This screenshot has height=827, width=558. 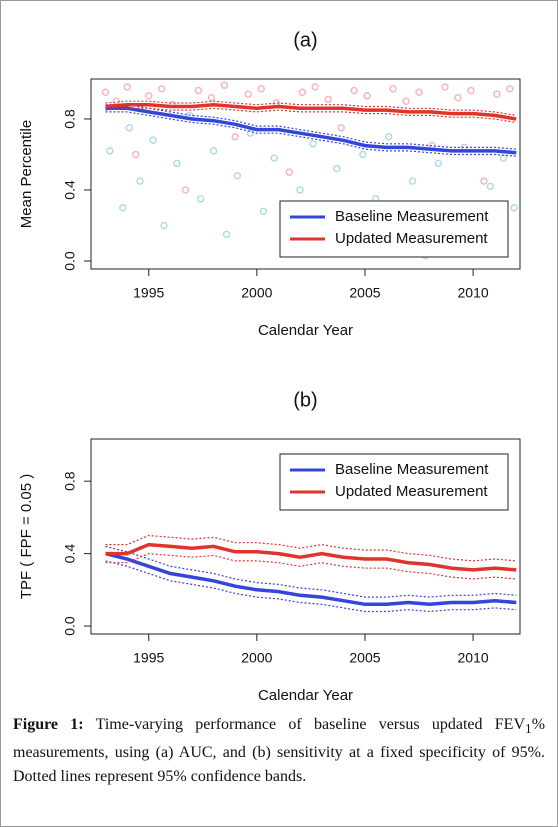 I want to click on chart-title: (b), so click(x=305, y=400).